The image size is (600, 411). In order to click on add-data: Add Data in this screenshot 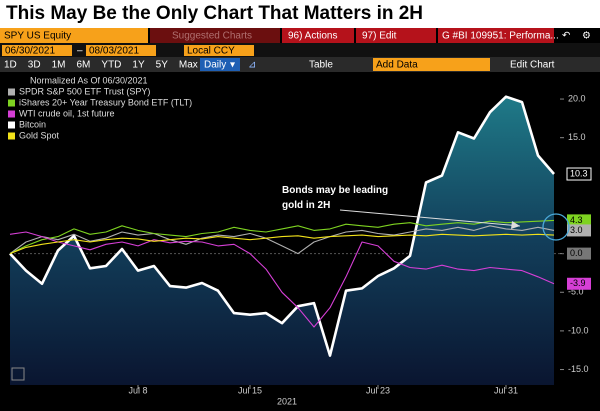, I will do `click(397, 65)`.